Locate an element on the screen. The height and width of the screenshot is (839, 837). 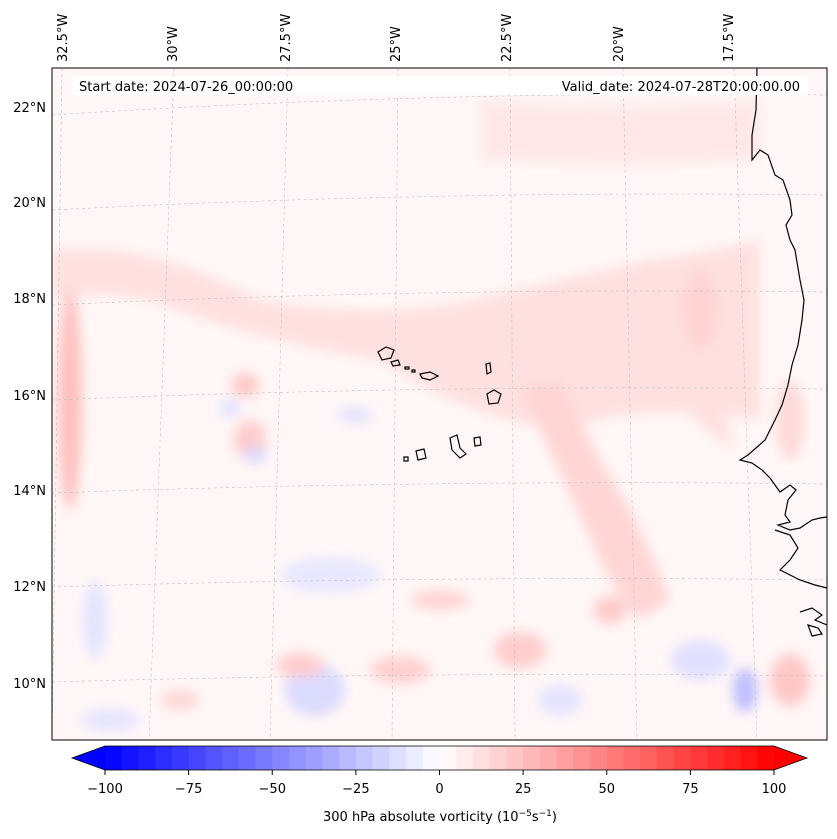
island-santo-antao is located at coordinates (386, 353).